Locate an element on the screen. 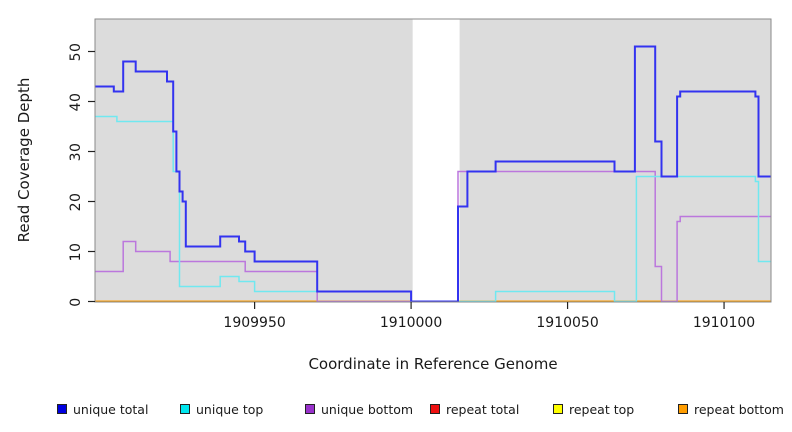  legend-item-repeat-top: repeat top is located at coordinates (594, 409).